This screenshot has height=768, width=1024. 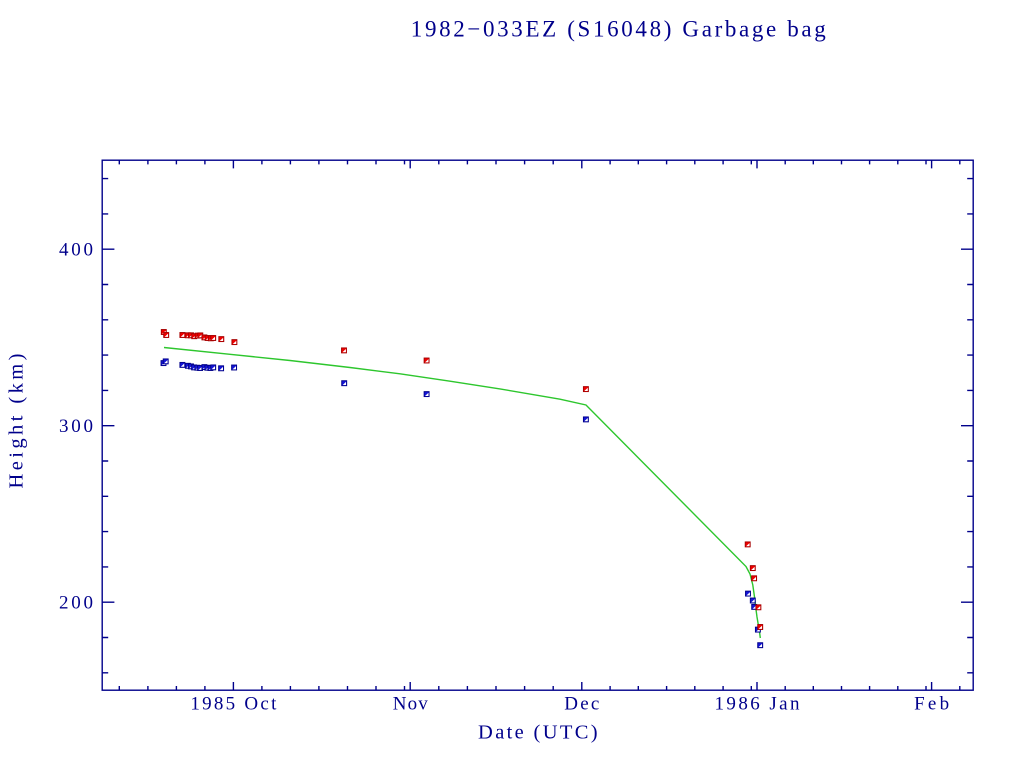 I want to click on svg-text: Feb, so click(x=931, y=704).